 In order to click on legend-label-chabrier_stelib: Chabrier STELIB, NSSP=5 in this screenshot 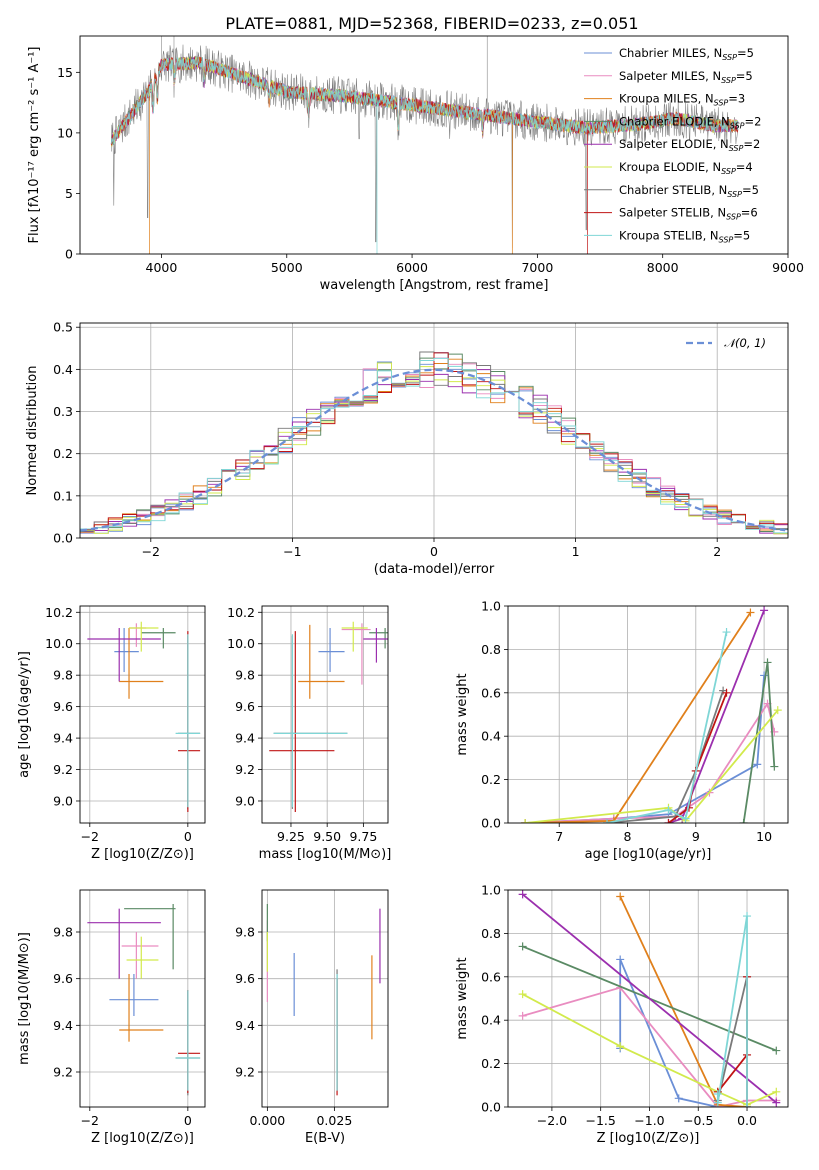, I will do `click(689, 191)`.